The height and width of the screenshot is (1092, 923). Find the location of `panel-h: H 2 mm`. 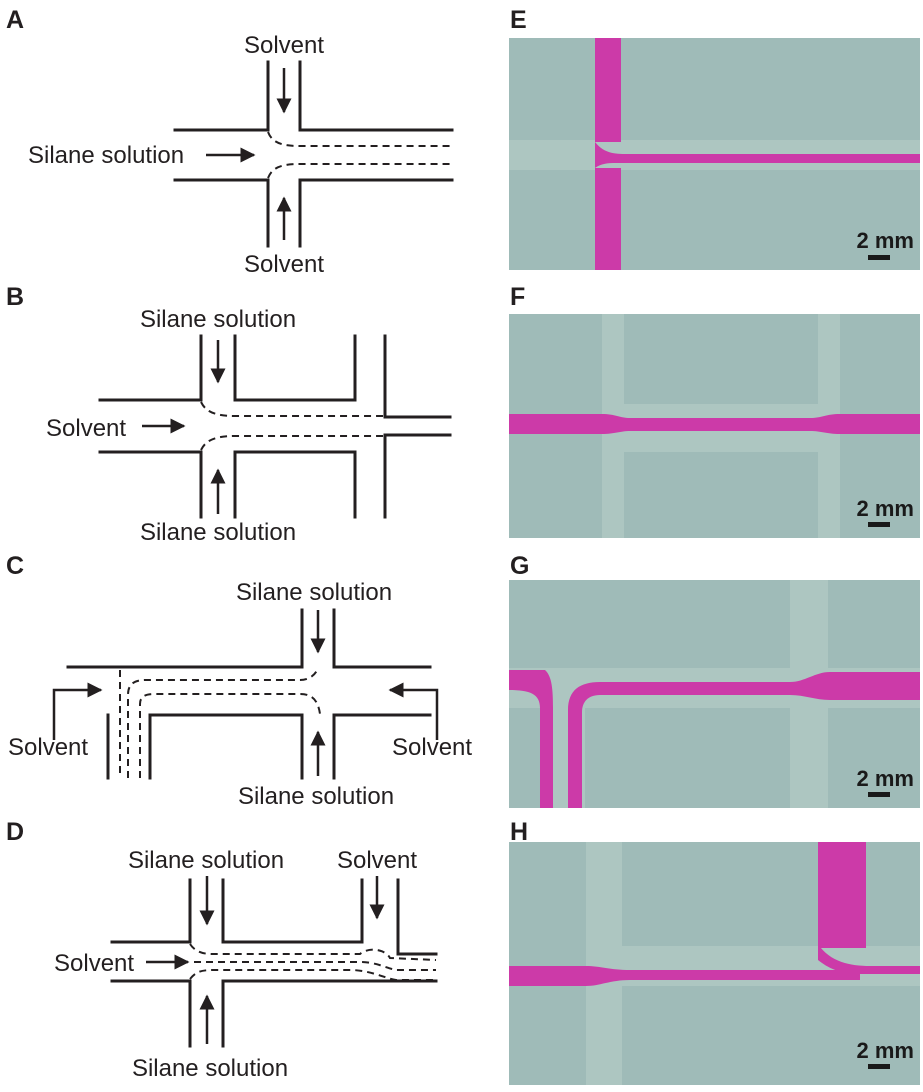

panel-h: H 2 mm is located at coordinates (714, 951).